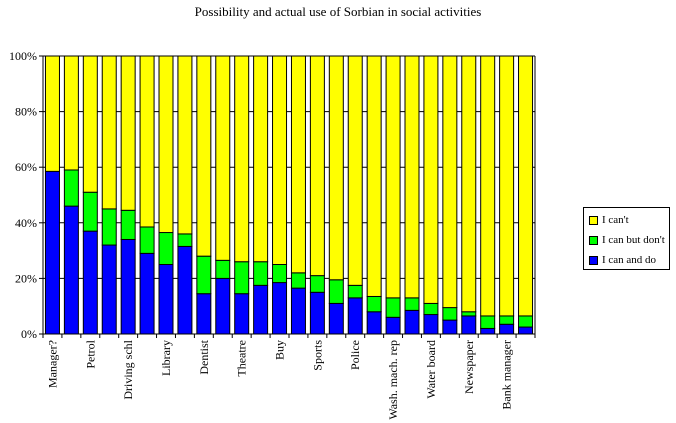 This screenshot has height=423, width=676. What do you see at coordinates (629, 260) in the screenshot?
I see `legend-label: I can and do` at bounding box center [629, 260].